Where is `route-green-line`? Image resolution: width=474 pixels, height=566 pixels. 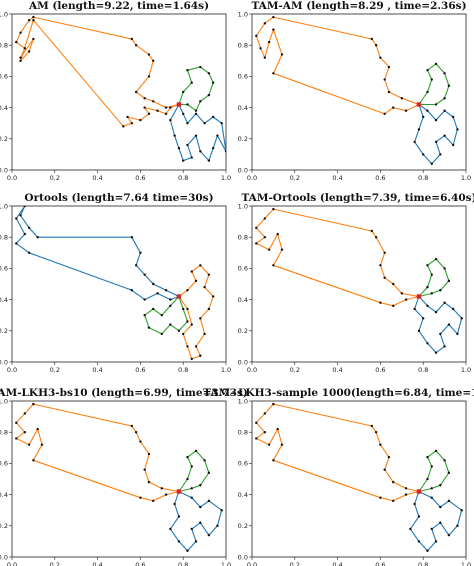
route-green-line is located at coordinates (434, 84).